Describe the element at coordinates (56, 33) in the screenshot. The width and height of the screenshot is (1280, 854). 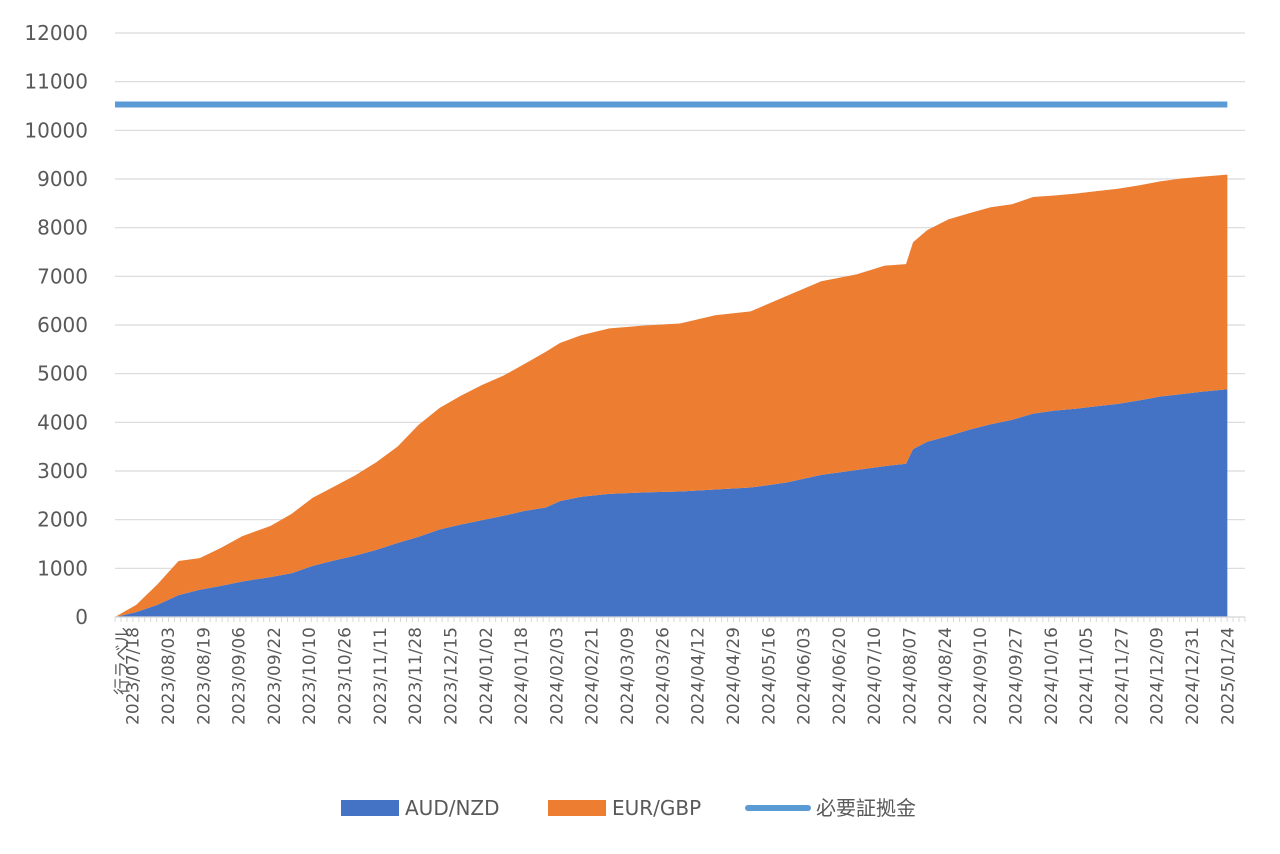
I see `y-tick-label: 12000` at that location.